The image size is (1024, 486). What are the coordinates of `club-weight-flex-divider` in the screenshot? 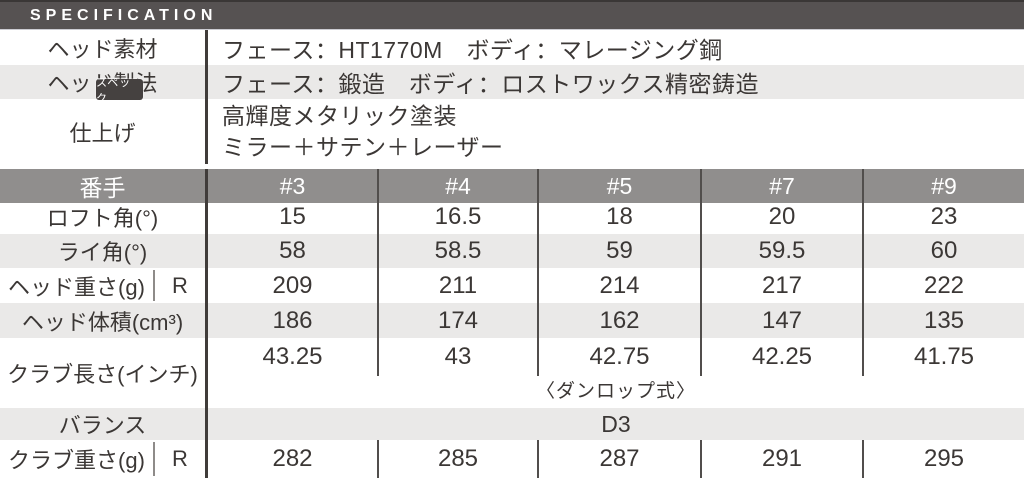 It's located at (154, 459).